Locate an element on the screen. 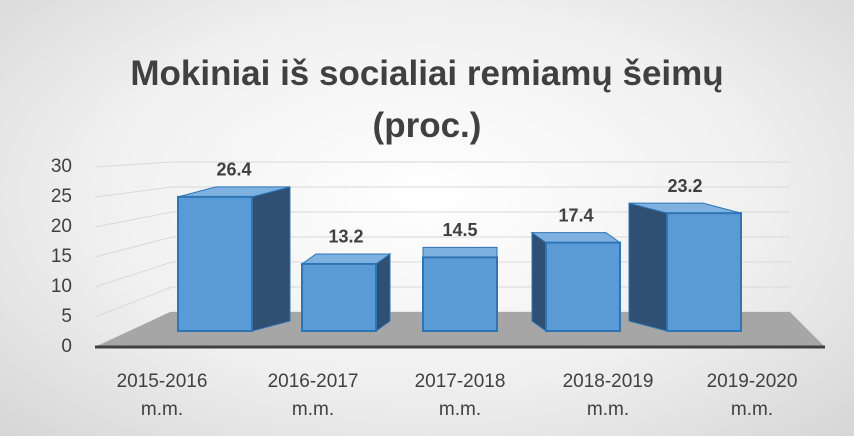  data-label: 14.5 is located at coordinates (459, 230).